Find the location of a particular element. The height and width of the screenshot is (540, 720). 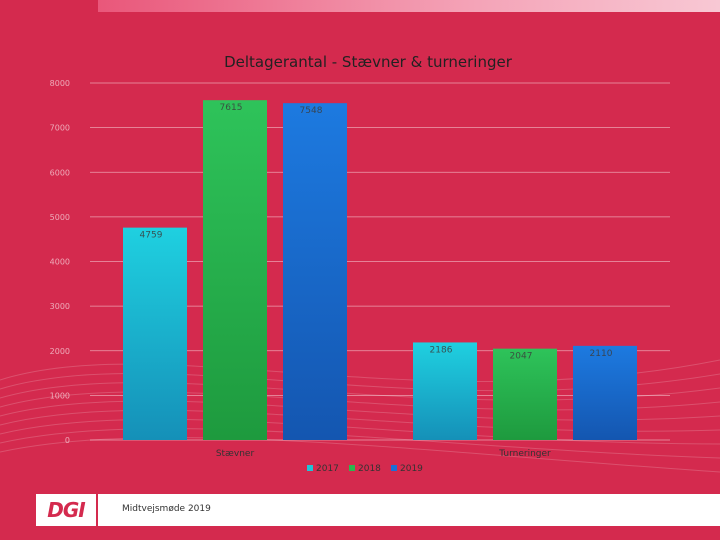

dgi-logo: DGI is located at coordinates (66, 510).